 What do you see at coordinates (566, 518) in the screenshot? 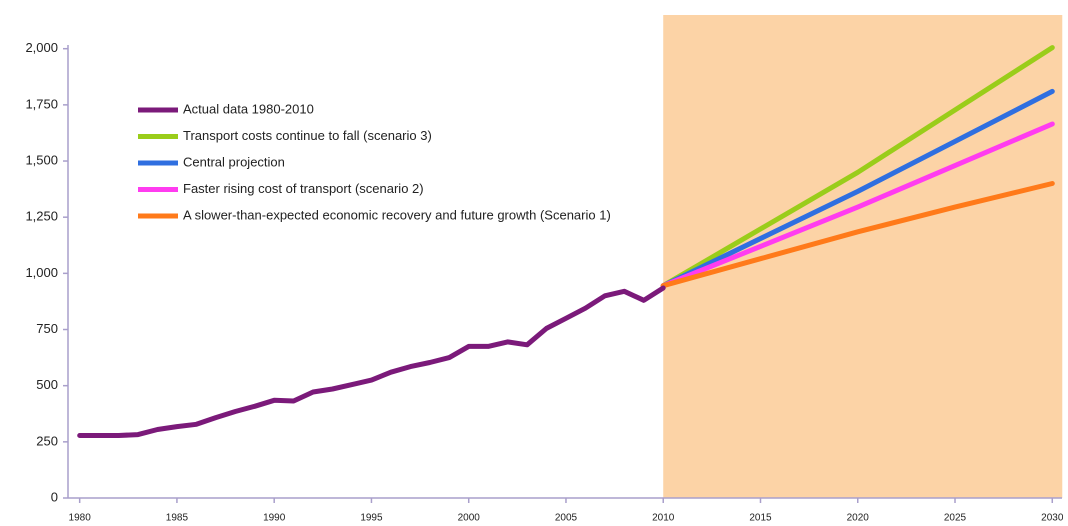
I see `x-tick-label: 2005` at bounding box center [566, 518].